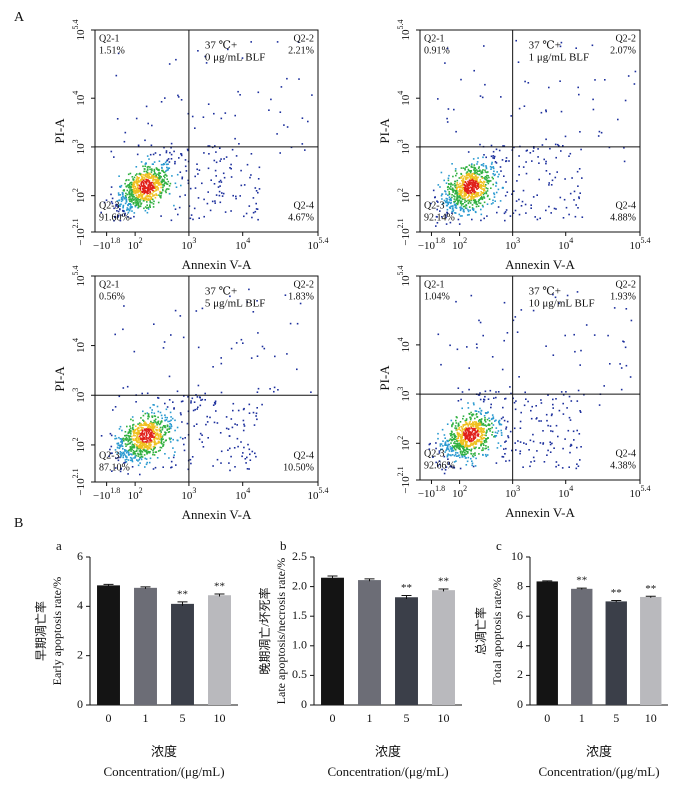 This screenshot has height=804, width=700. I want to click on quadrant-name: Q2-2, so click(625, 284).